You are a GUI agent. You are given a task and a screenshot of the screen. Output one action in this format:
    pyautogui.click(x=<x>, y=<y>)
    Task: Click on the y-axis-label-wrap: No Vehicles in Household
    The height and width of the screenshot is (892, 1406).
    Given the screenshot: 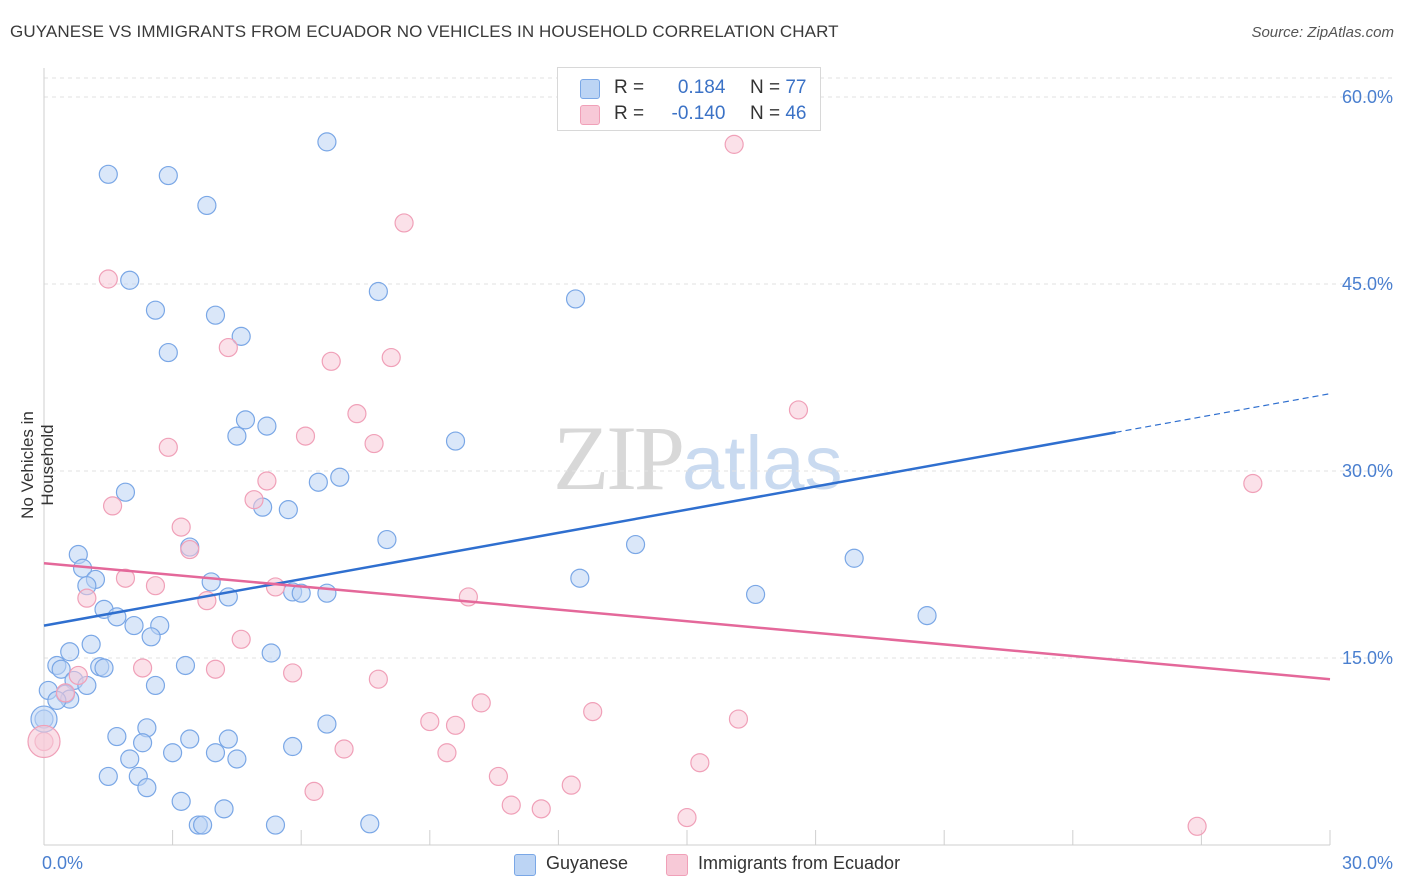 What is the action you would take?
    pyautogui.click(x=37, y=446)
    